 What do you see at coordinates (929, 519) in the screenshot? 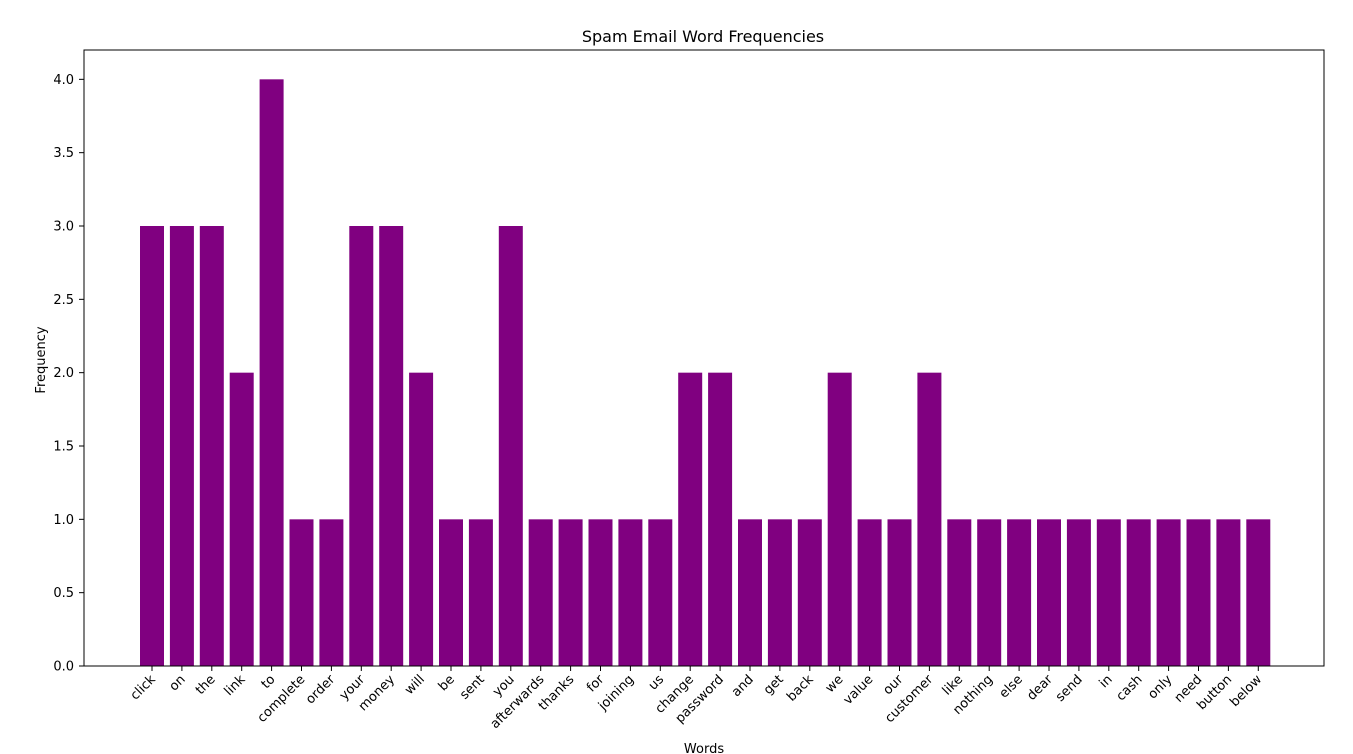
I see `bar-customer` at bounding box center [929, 519].